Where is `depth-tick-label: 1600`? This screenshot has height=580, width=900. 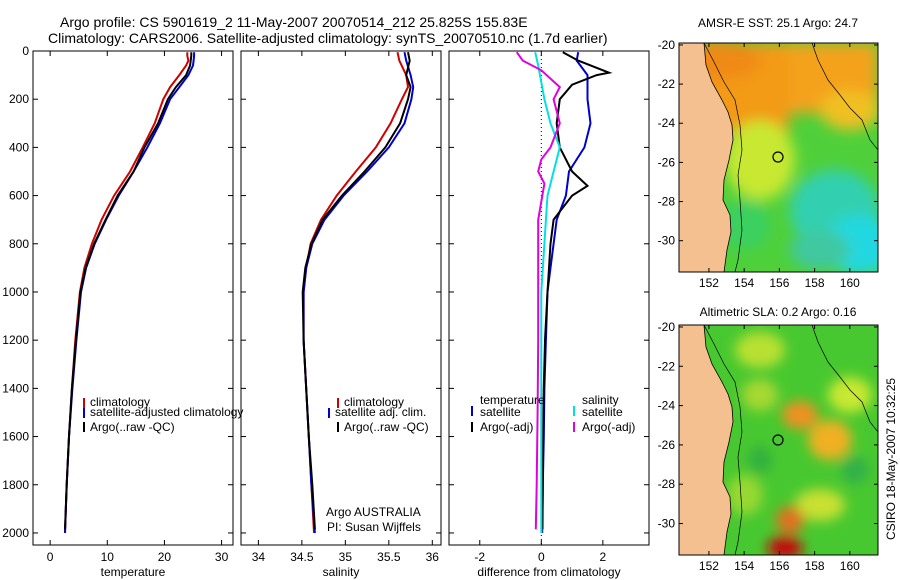
depth-tick-label: 1600 is located at coordinates (15, 437).